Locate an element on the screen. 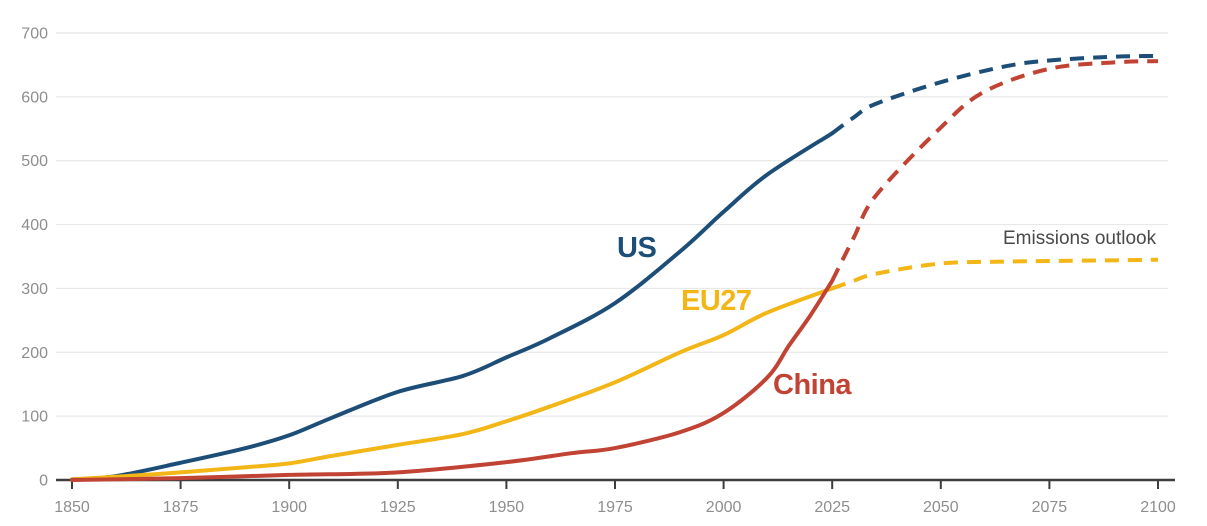  x-tick-label: 1900 is located at coordinates (289, 507).